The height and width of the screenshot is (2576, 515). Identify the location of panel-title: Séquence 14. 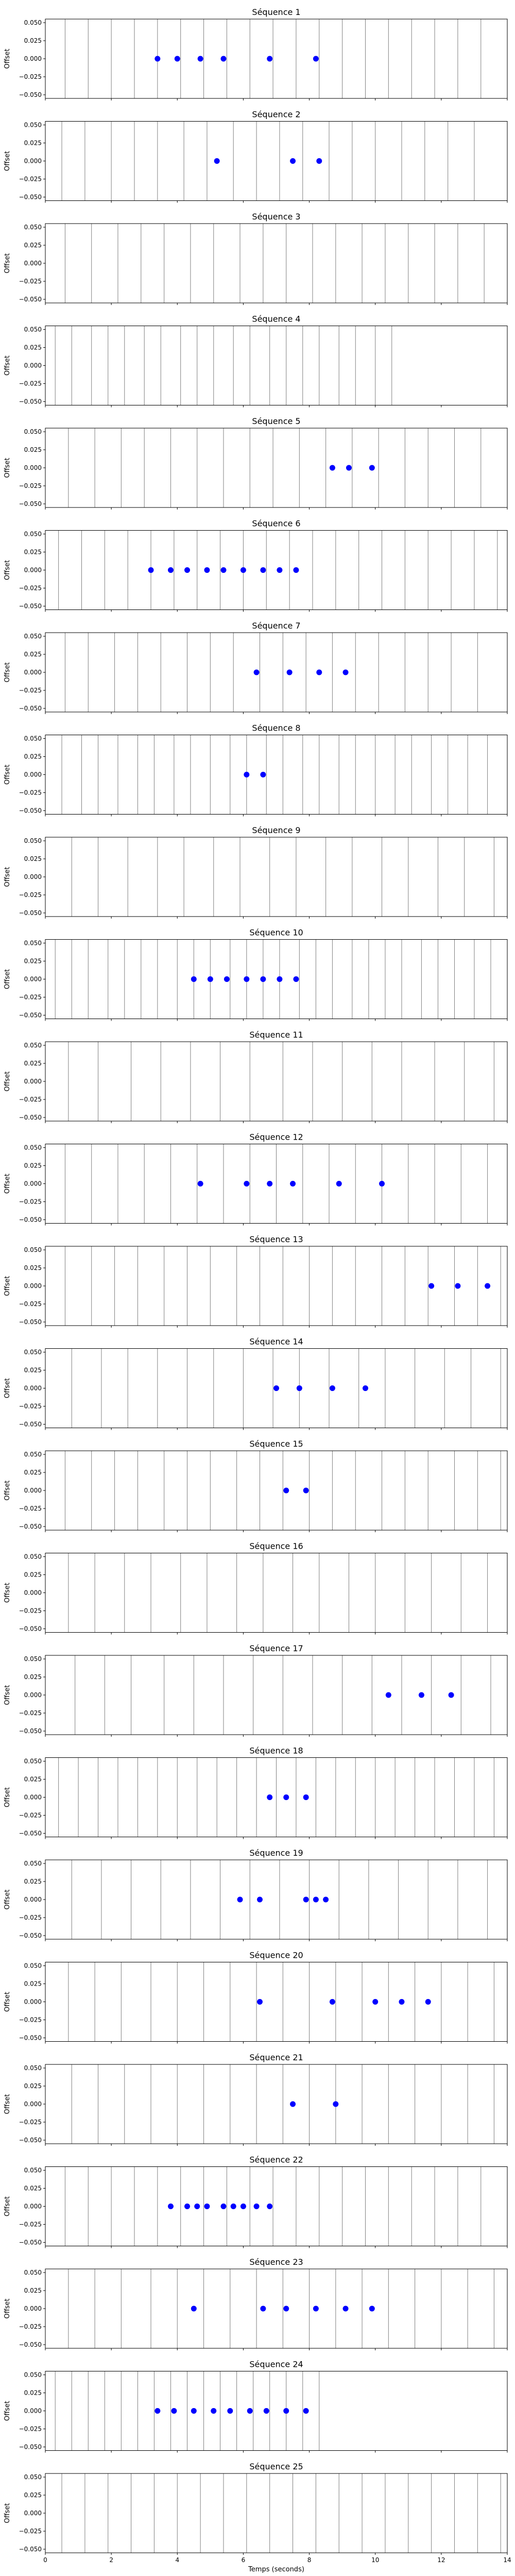
(276, 1342).